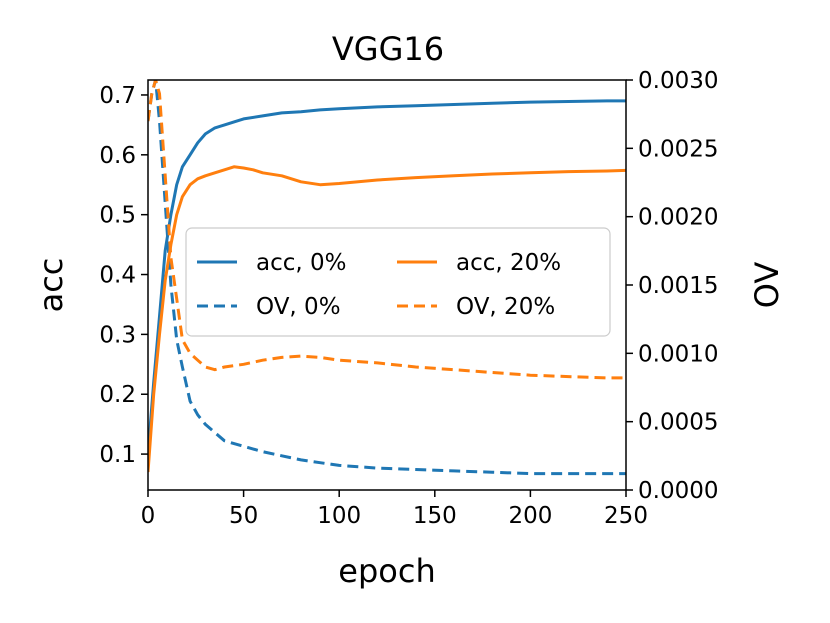 This screenshot has height=623, width=830. I want to click on y-right-tick-label: 0.0005, so click(678, 423).